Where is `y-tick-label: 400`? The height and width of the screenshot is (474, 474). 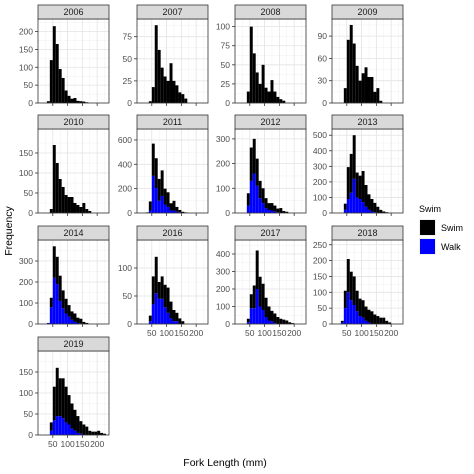 y-tick-label: 400 is located at coordinates (223, 254).